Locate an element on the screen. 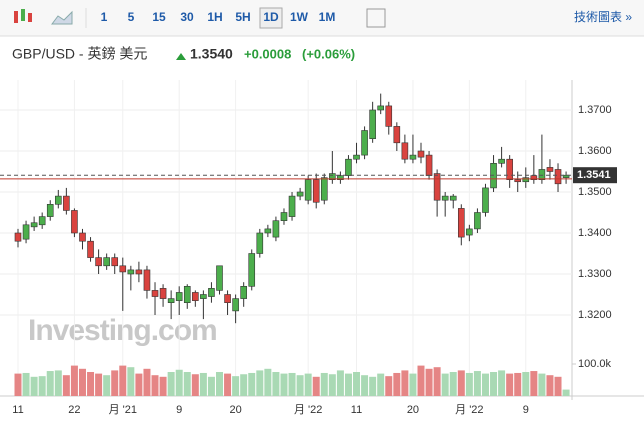 The width and height of the screenshot is (644, 437). technical-link: 技術圖表 » is located at coordinates (603, 17).